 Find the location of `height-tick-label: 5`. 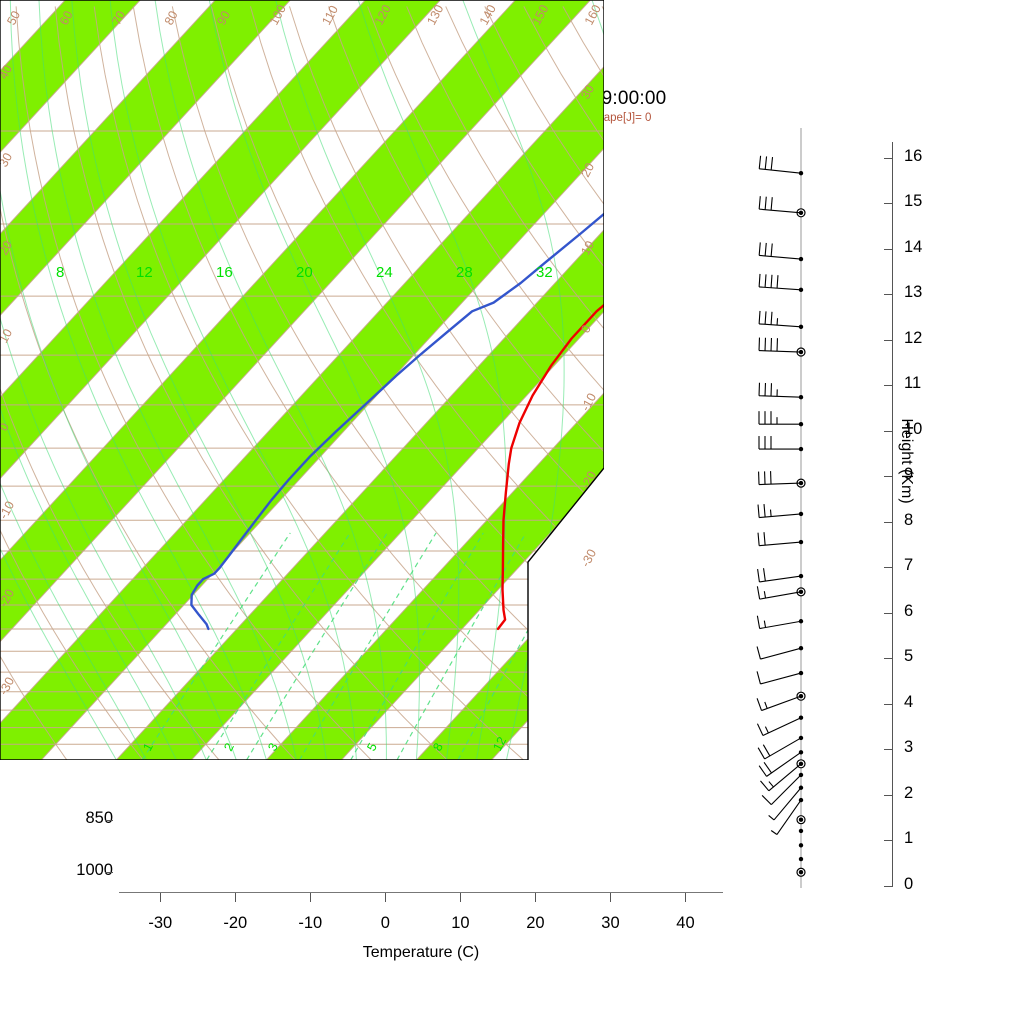

height-tick-label: 5 is located at coordinates (909, 656).